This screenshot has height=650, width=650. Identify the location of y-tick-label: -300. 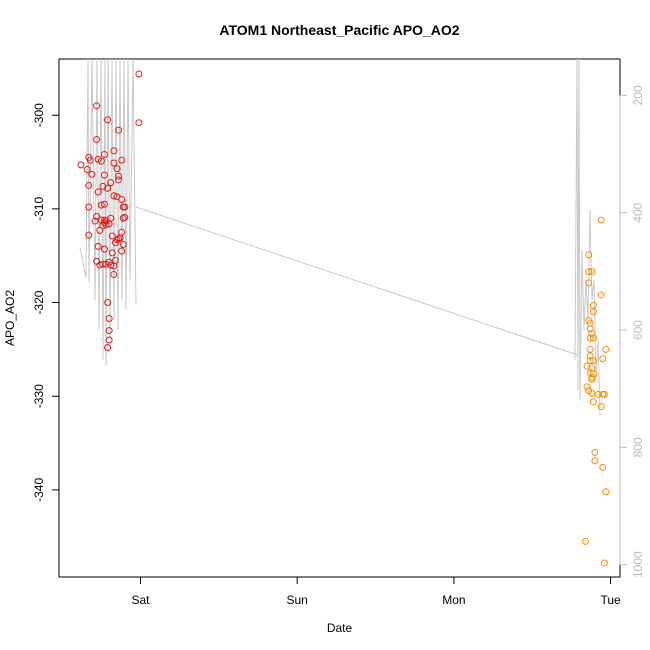
(39, 115).